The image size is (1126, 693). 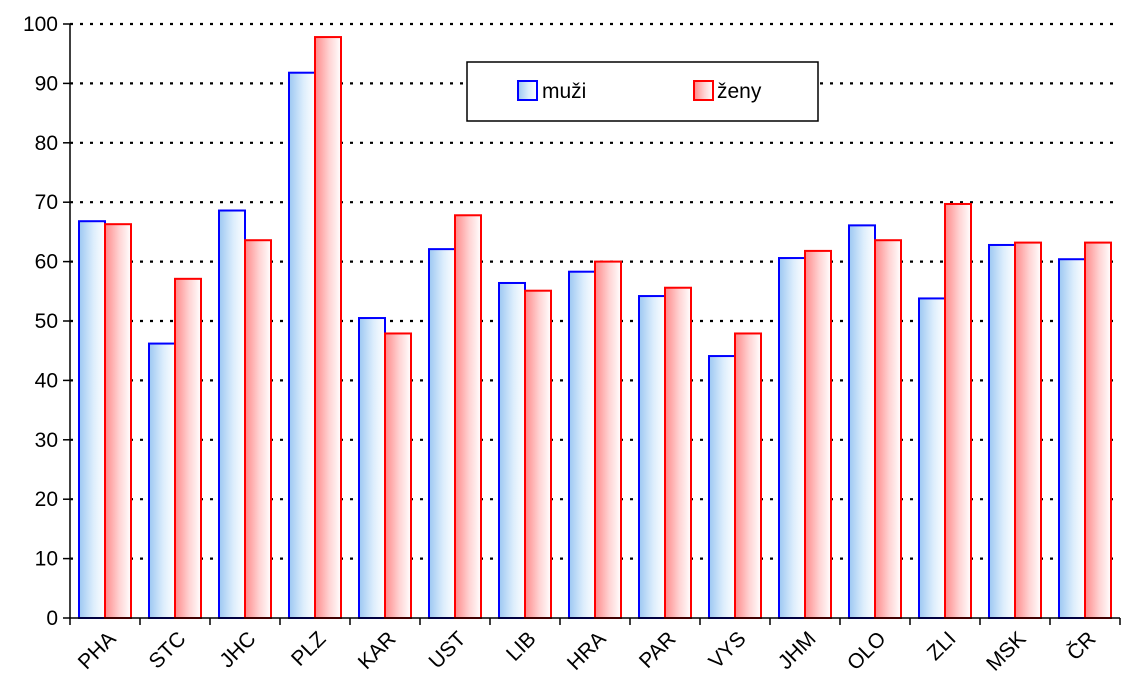 What do you see at coordinates (797, 650) in the screenshot?
I see `x-tick-label: JHM` at bounding box center [797, 650].